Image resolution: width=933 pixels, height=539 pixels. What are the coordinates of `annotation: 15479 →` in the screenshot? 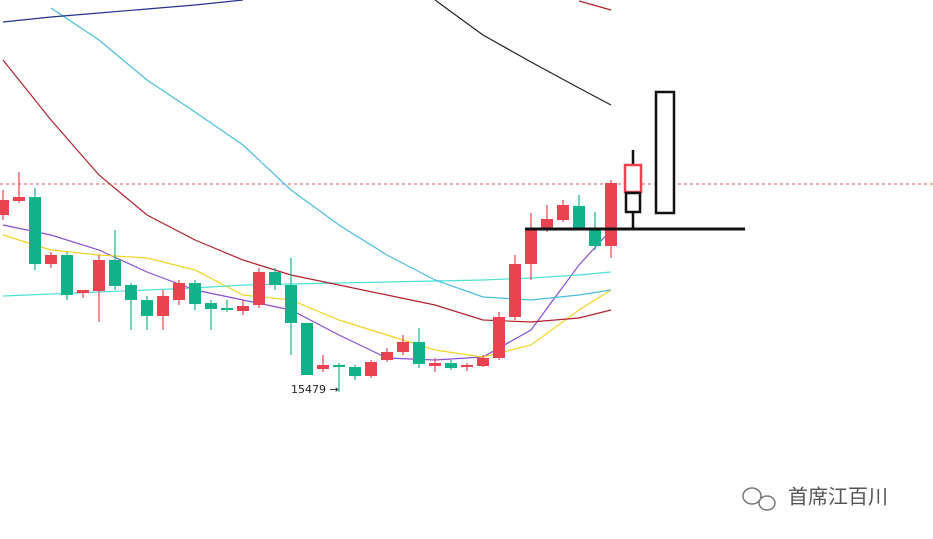 It's located at (315, 389).